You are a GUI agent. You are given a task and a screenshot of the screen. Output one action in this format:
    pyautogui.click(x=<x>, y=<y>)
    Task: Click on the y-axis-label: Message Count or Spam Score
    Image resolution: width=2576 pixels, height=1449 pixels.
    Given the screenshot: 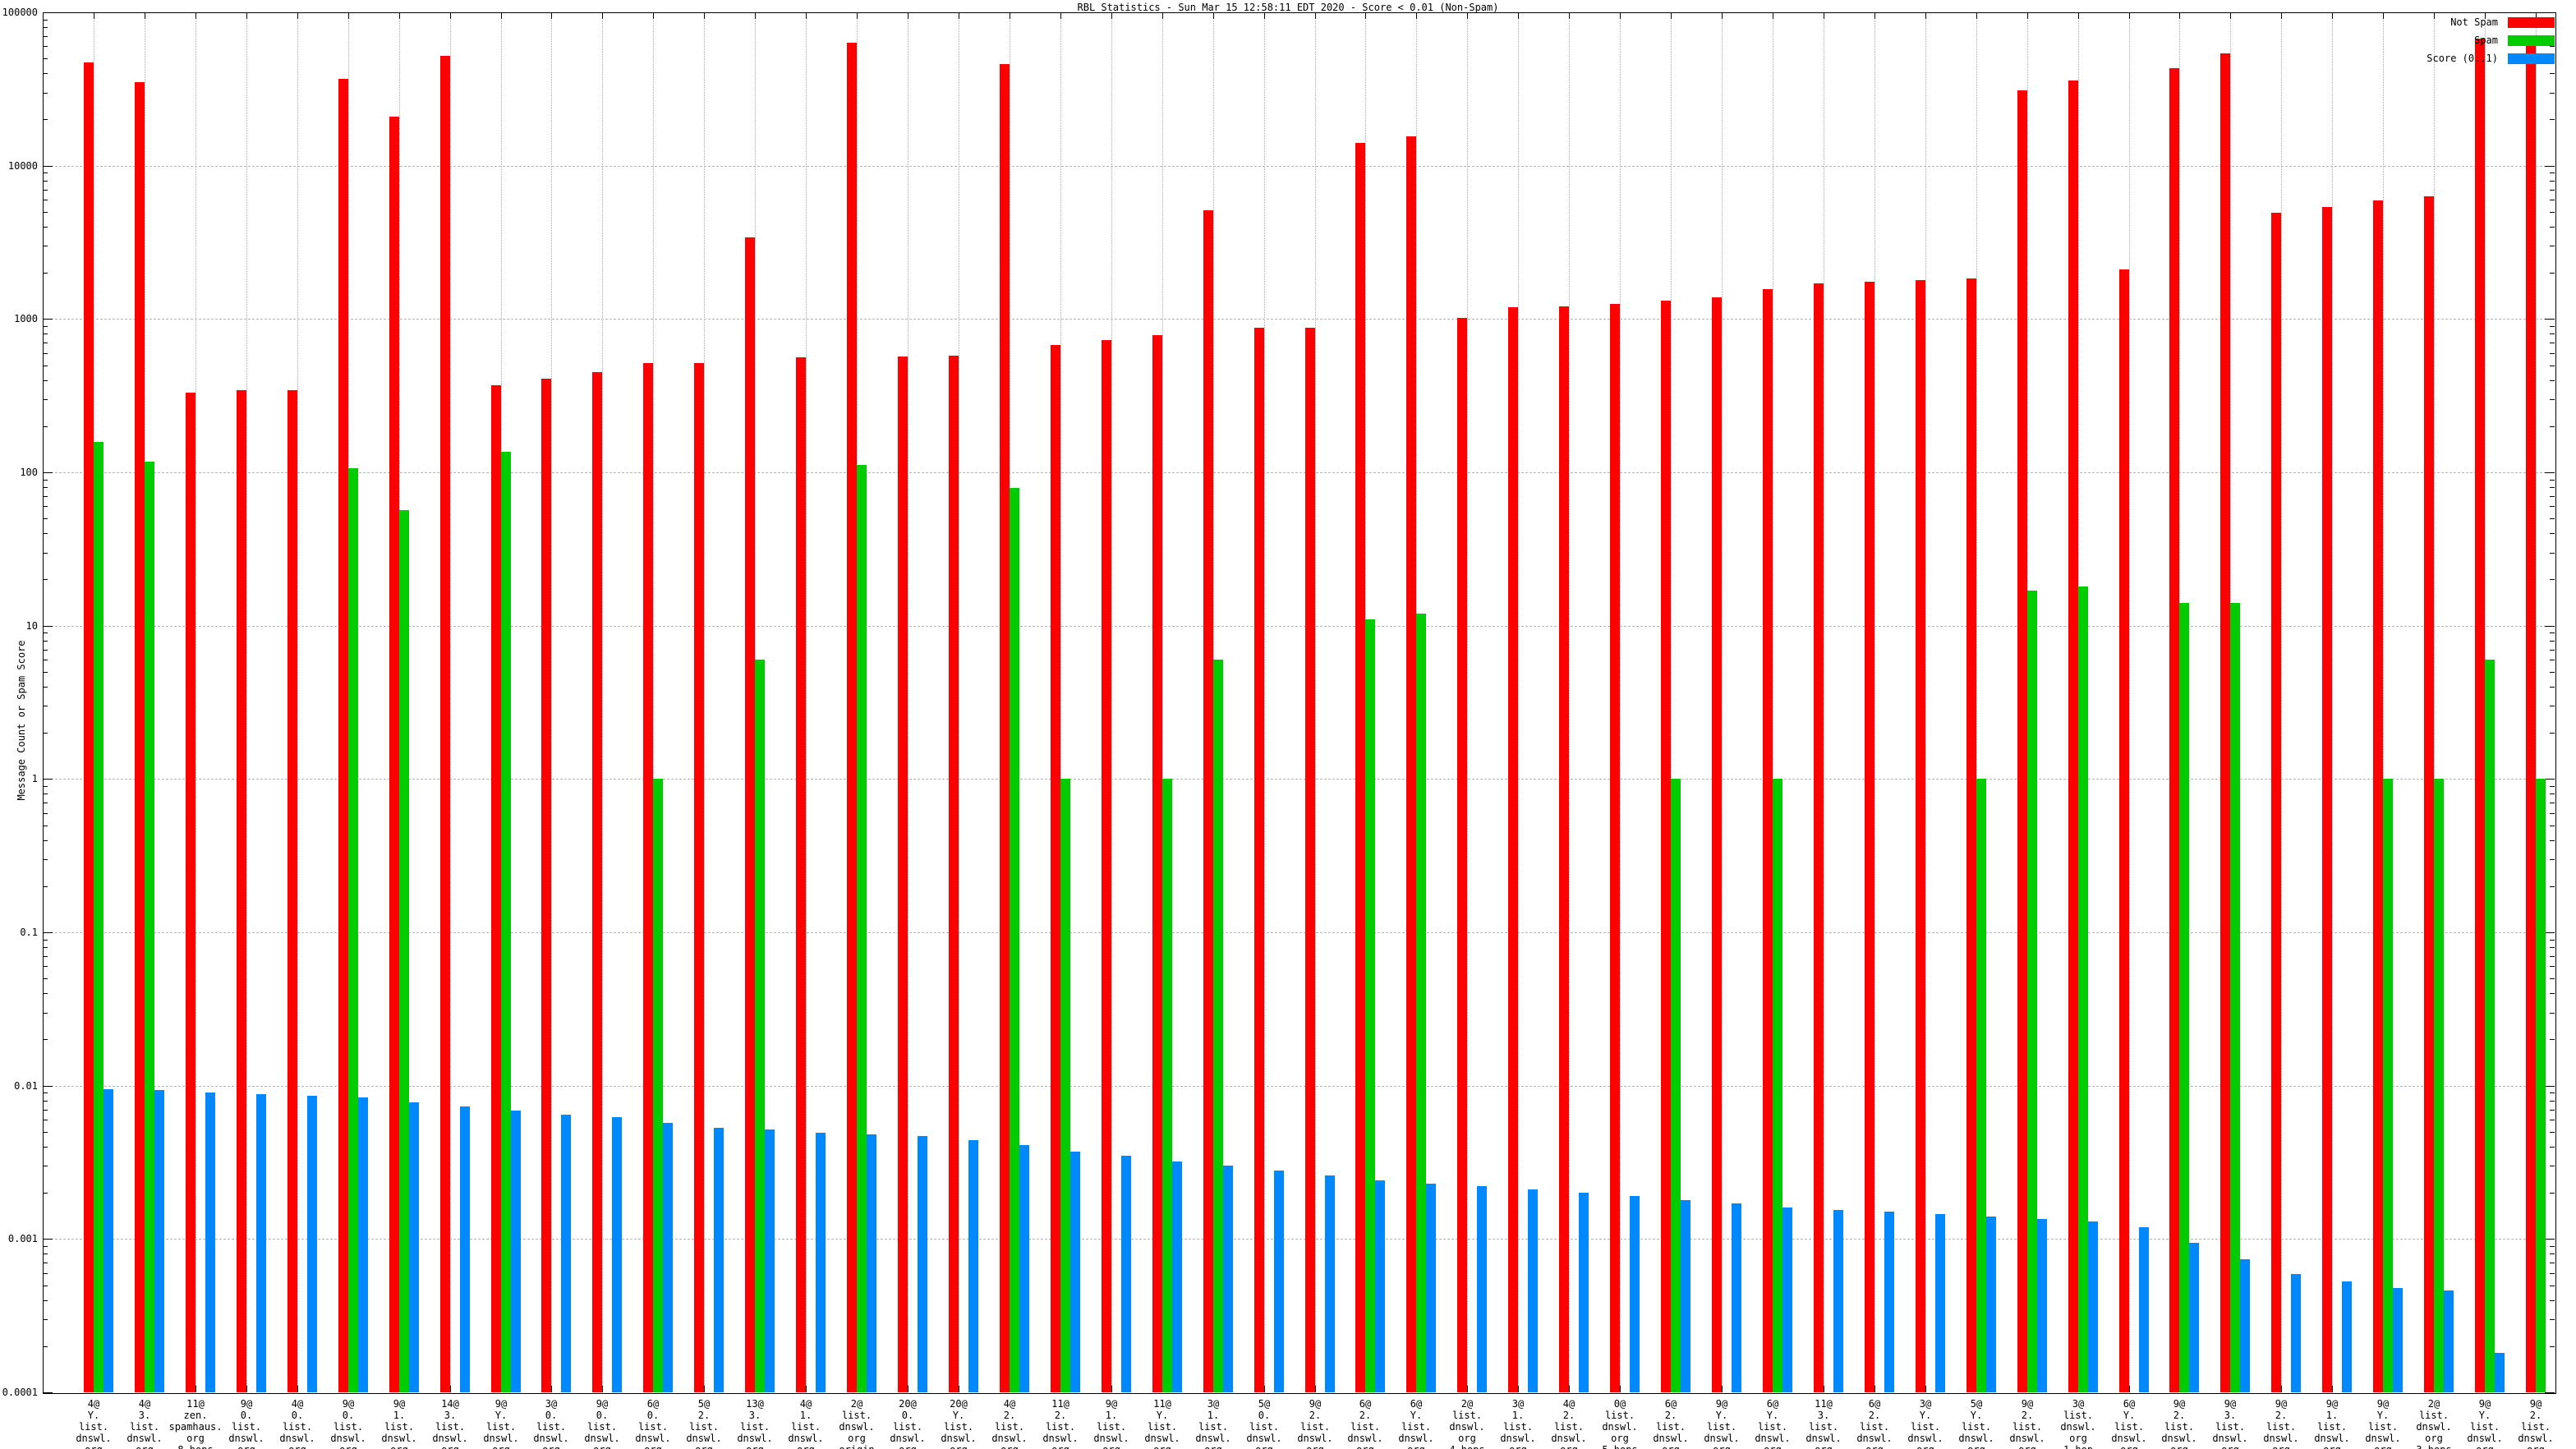 What is the action you would take?
    pyautogui.click(x=21, y=720)
    